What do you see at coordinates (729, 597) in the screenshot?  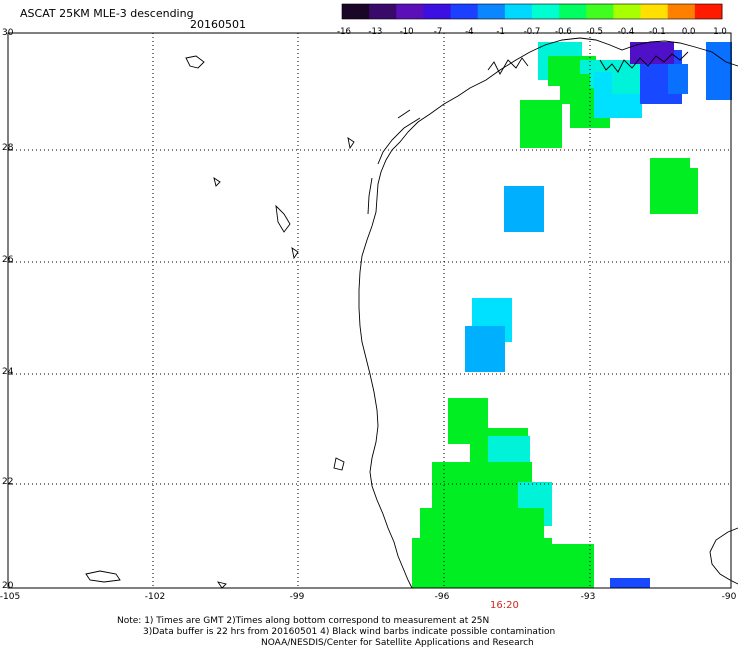 I see `lon-label-90: -90` at bounding box center [729, 597].